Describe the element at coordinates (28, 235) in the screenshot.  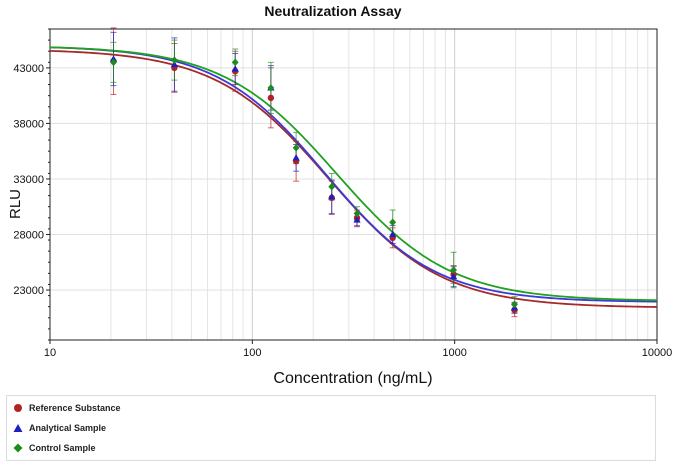
I see `y-tick-label: 28000` at that location.